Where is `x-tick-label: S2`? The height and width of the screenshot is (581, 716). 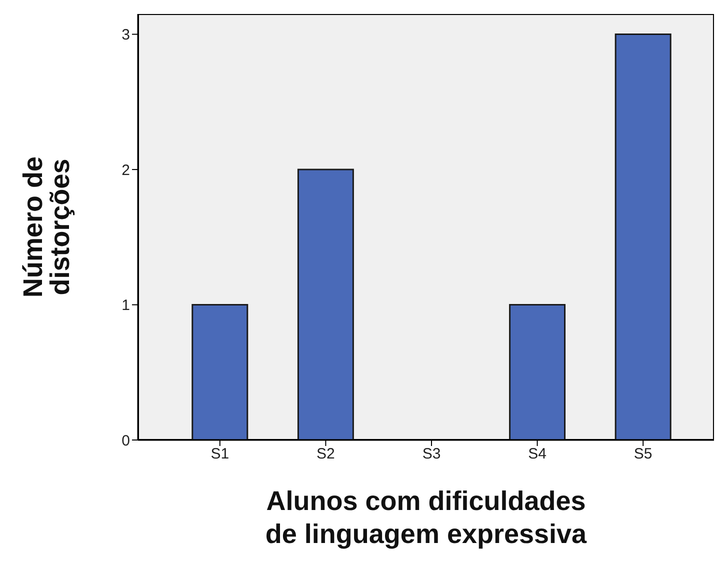
x-tick-label: S2 is located at coordinates (325, 454).